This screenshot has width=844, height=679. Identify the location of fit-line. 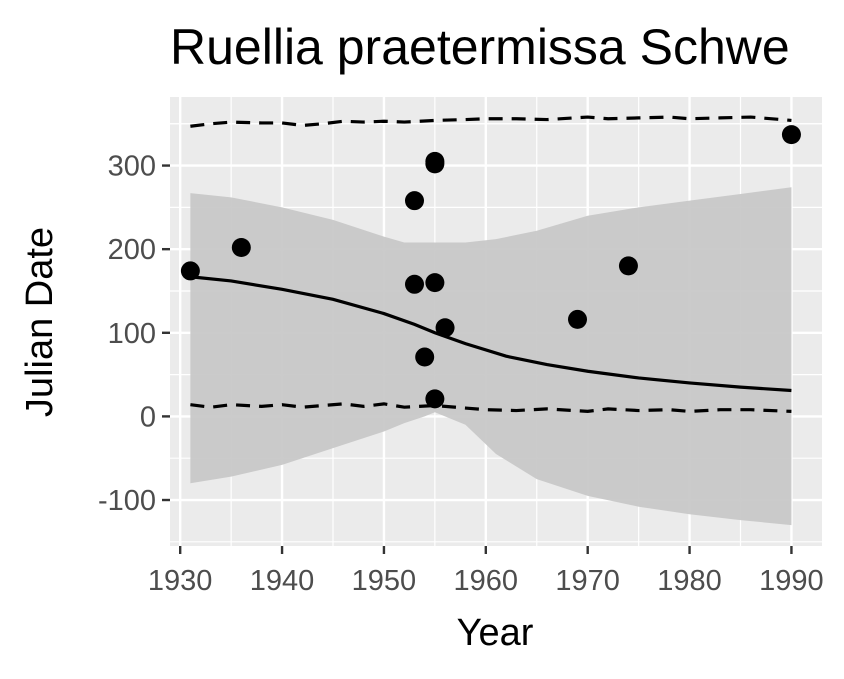
(491, 334).